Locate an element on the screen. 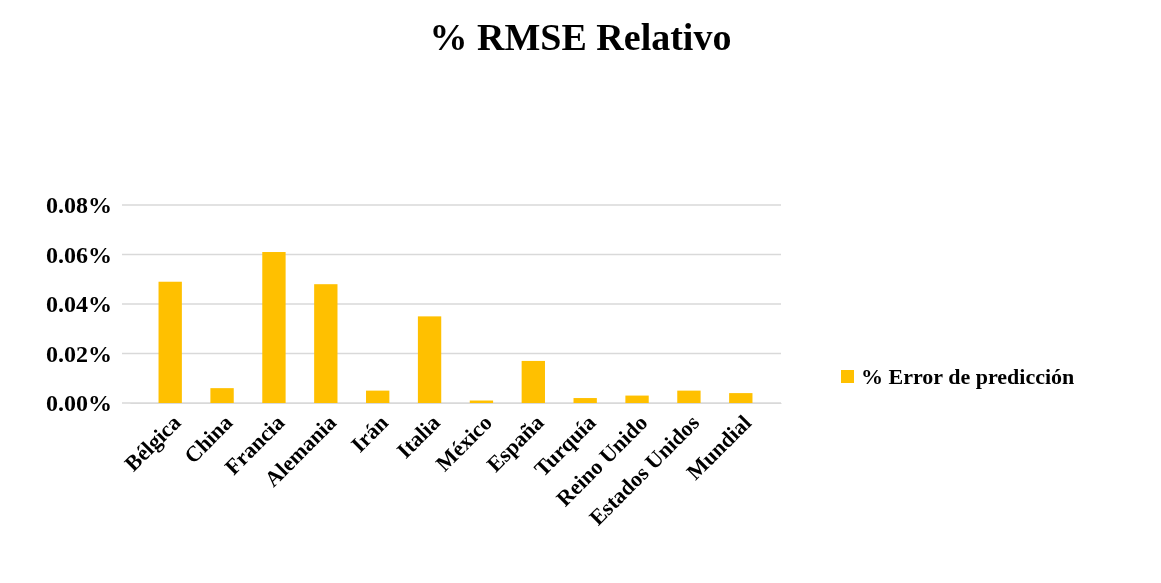 This screenshot has height=583, width=1161. y-tick-label: 0.04% is located at coordinates (79, 304).